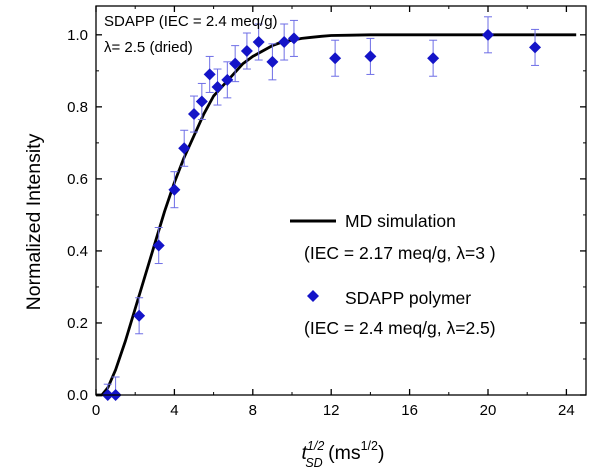  Describe the element at coordinates (77, 179) in the screenshot. I see `y-tick-label: 0.6` at that location.